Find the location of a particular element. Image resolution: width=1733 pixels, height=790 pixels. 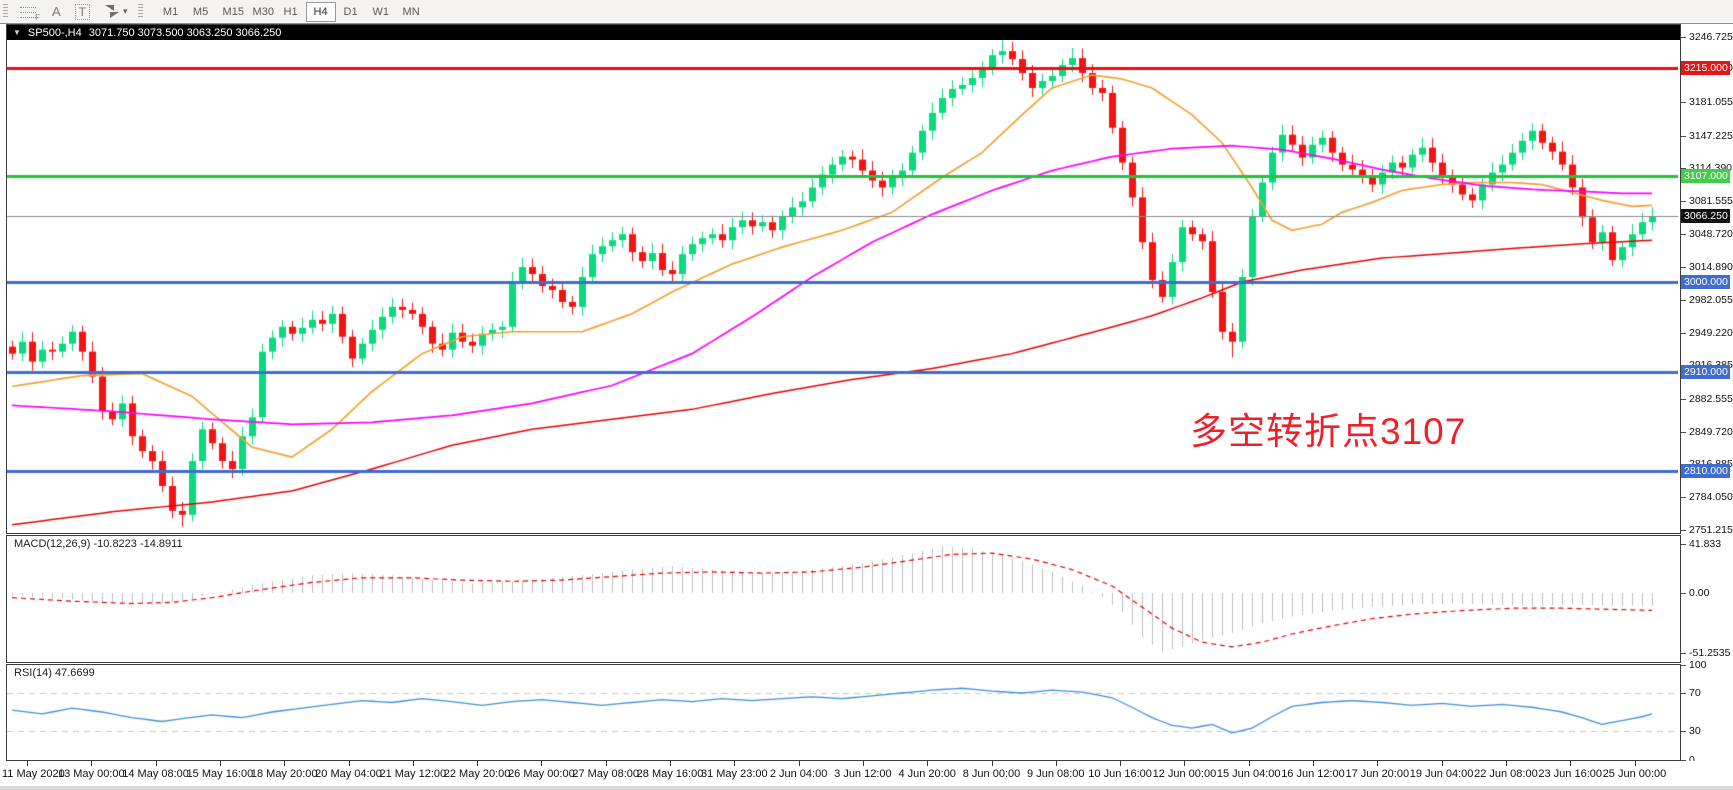

current-price-label: 3066.250 is located at coordinates (1705, 216).